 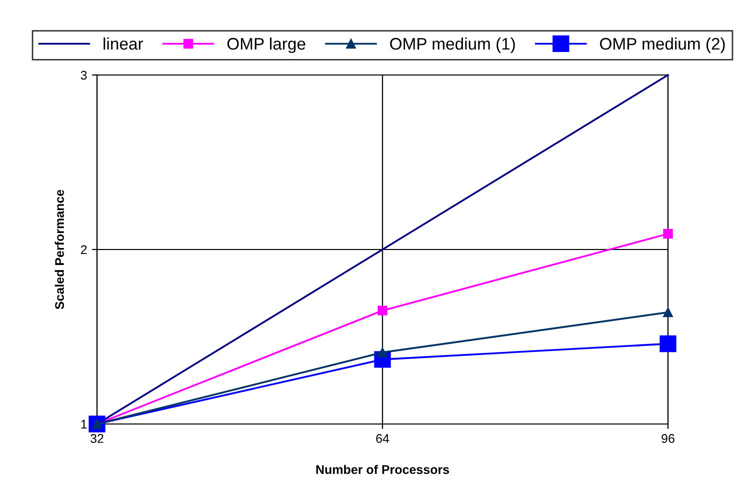 What do you see at coordinates (668, 438) in the screenshot?
I see `x-tick-label: 96` at bounding box center [668, 438].